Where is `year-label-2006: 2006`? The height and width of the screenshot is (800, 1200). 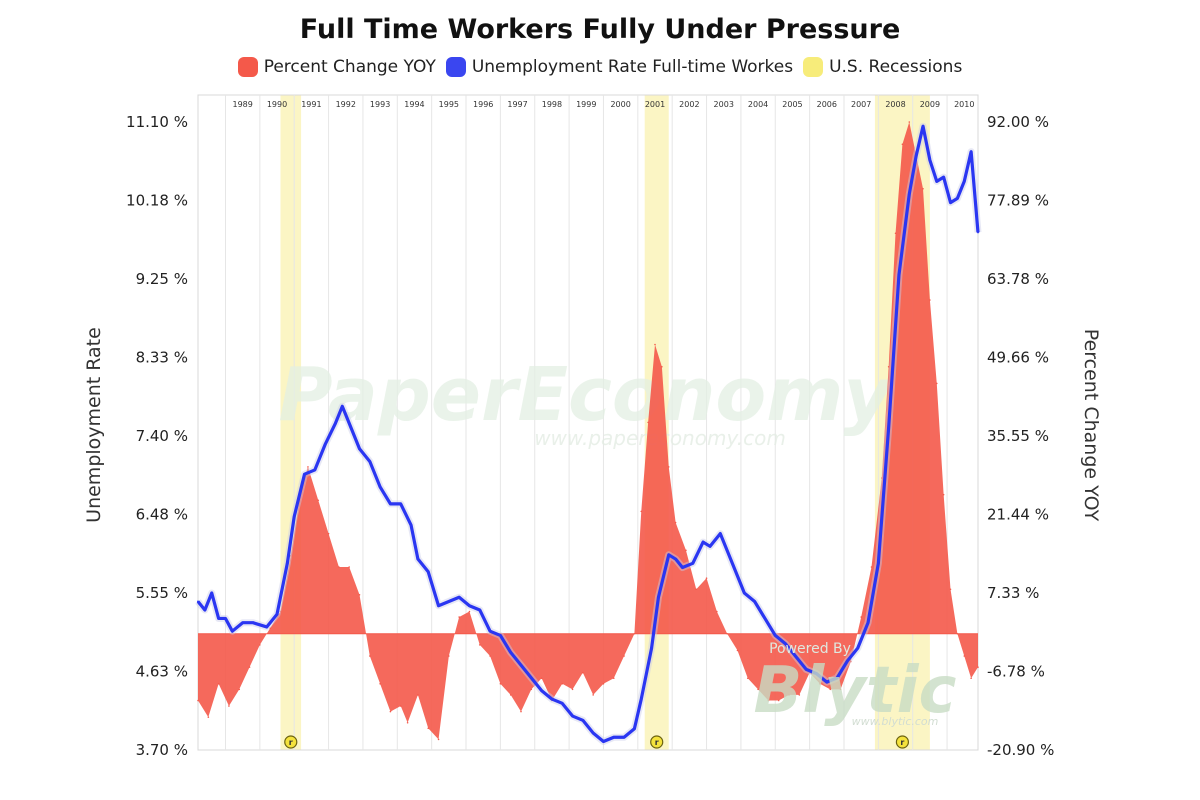 year-label-2006: 2006 is located at coordinates (827, 104).